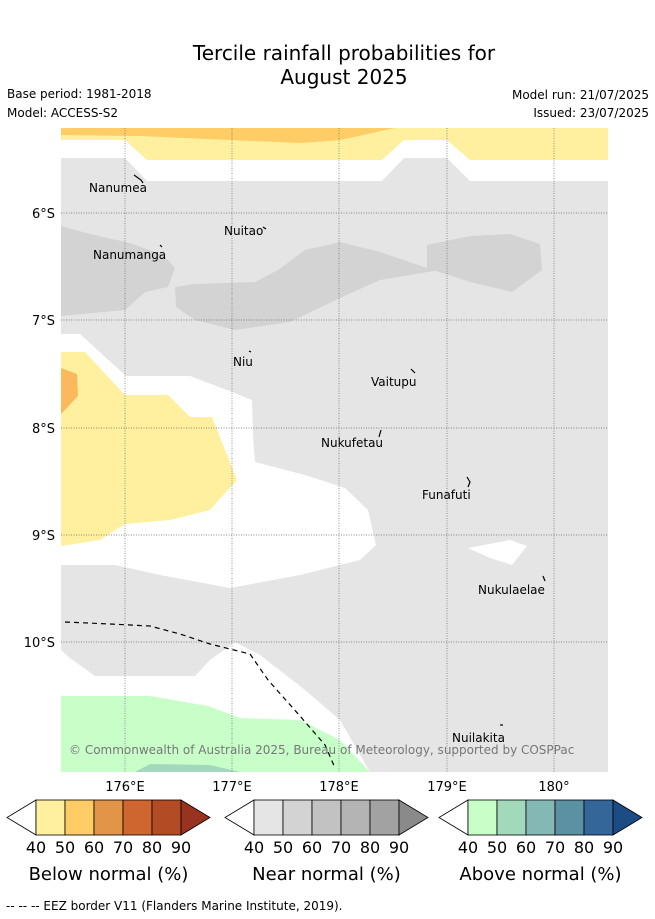 The width and height of the screenshot is (655, 919). Describe the element at coordinates (43, 214) in the screenshot. I see `lat-label-6s: 6°S` at that location.